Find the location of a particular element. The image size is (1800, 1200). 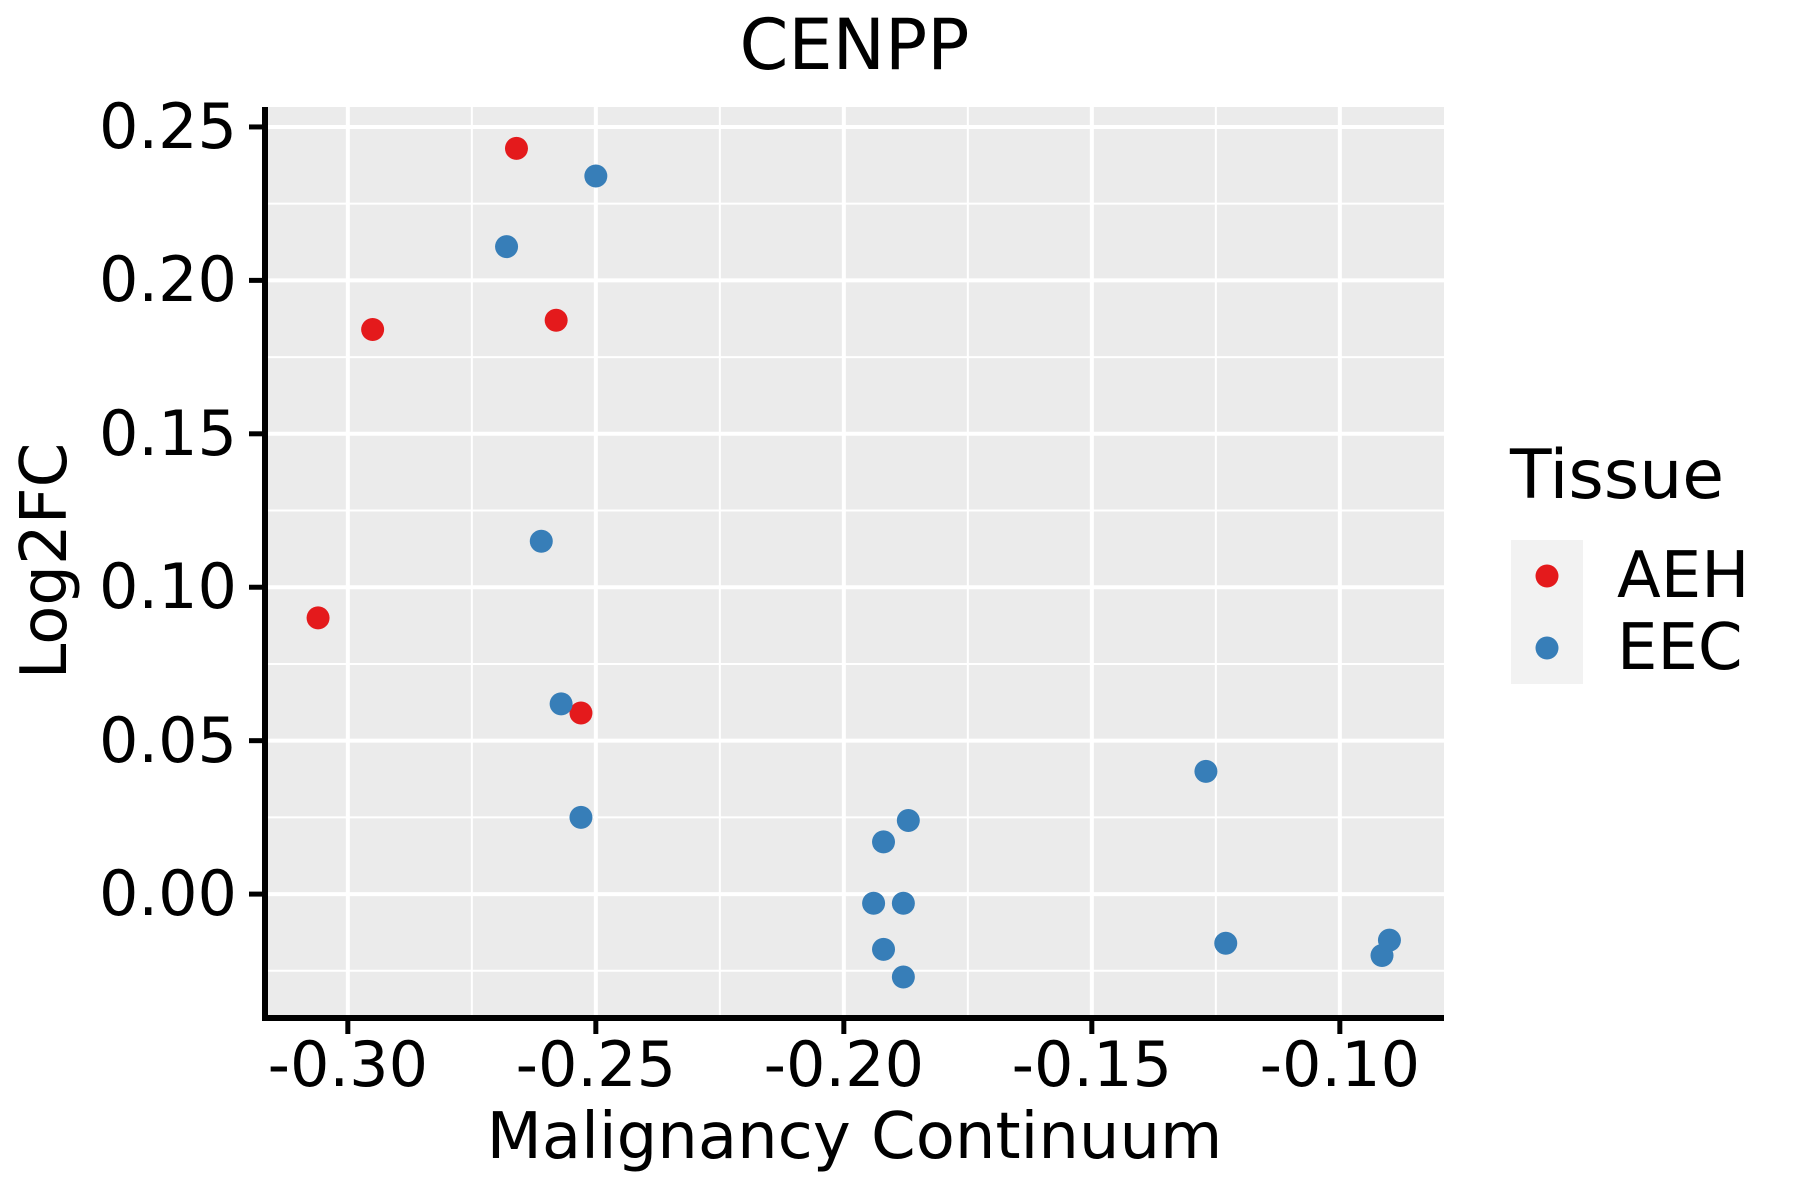

y-tick-label: 0.05 is located at coordinates (167, 740).